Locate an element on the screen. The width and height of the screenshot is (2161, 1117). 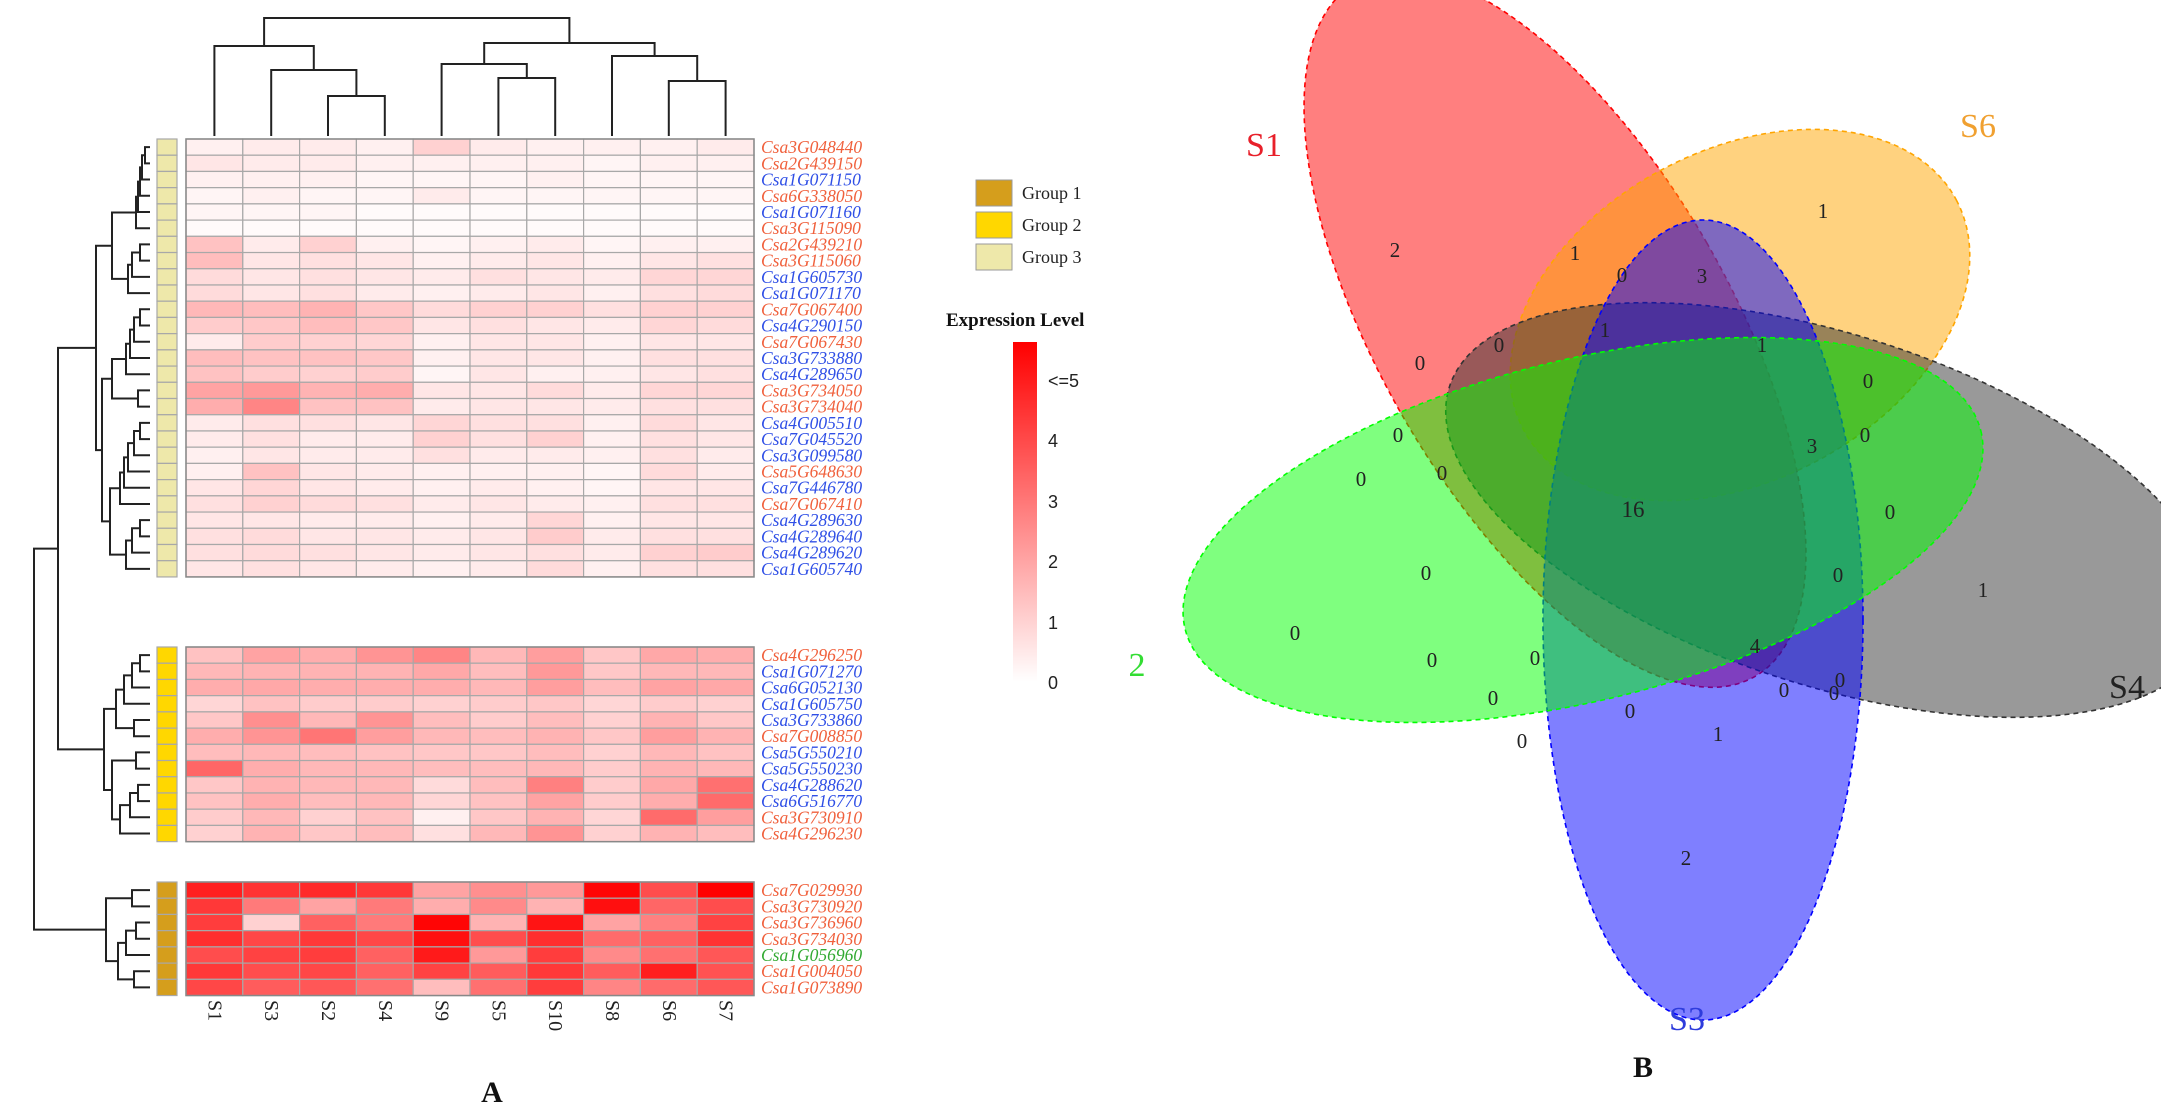
gene-label: Csa3G115090 is located at coordinates (811, 228).